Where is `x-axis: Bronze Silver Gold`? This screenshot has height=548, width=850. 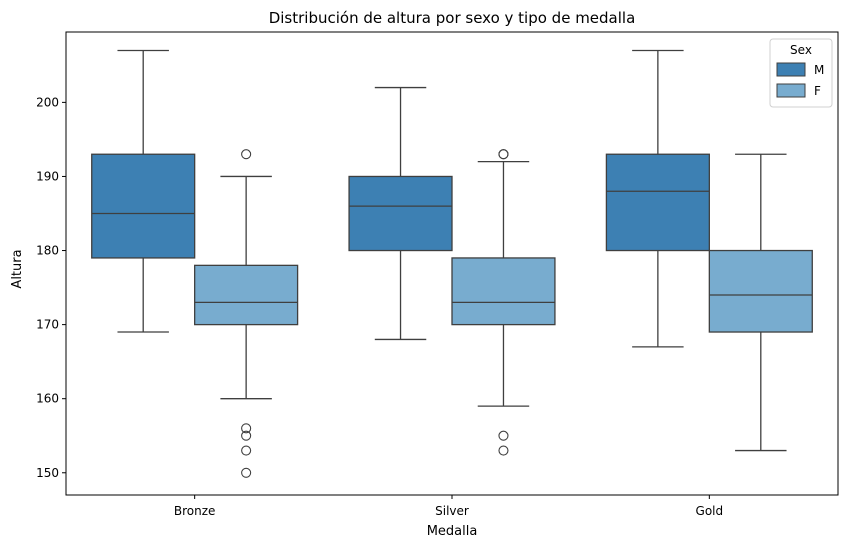
x-axis: Bronze Silver Gold is located at coordinates (448, 506).